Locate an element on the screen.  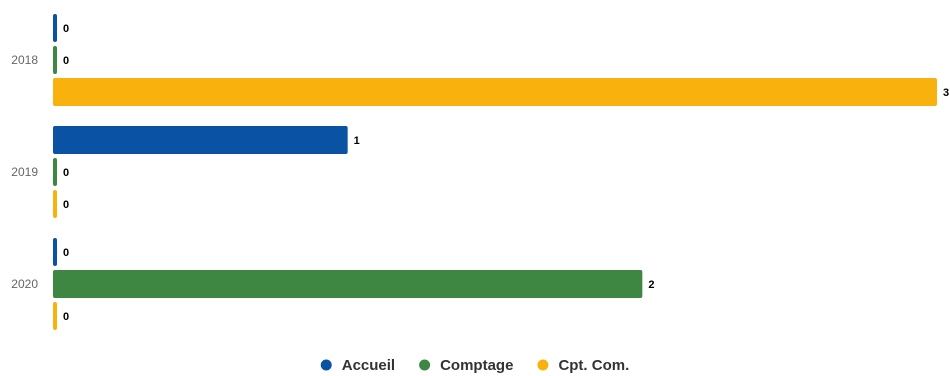
bar-2018-cpt-com is located at coordinates (495, 92).